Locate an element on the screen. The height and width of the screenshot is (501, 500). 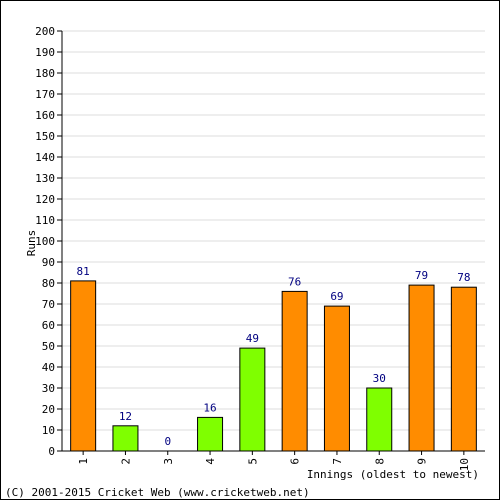
y-tick-label: 50 is located at coordinates (48, 346).